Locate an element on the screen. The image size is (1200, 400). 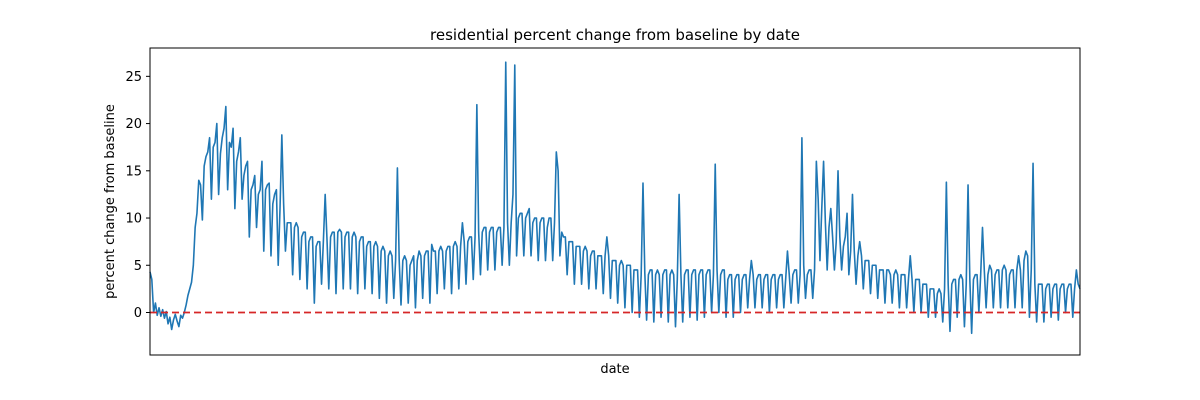
y-tick-label: 5 is located at coordinates (138, 266).